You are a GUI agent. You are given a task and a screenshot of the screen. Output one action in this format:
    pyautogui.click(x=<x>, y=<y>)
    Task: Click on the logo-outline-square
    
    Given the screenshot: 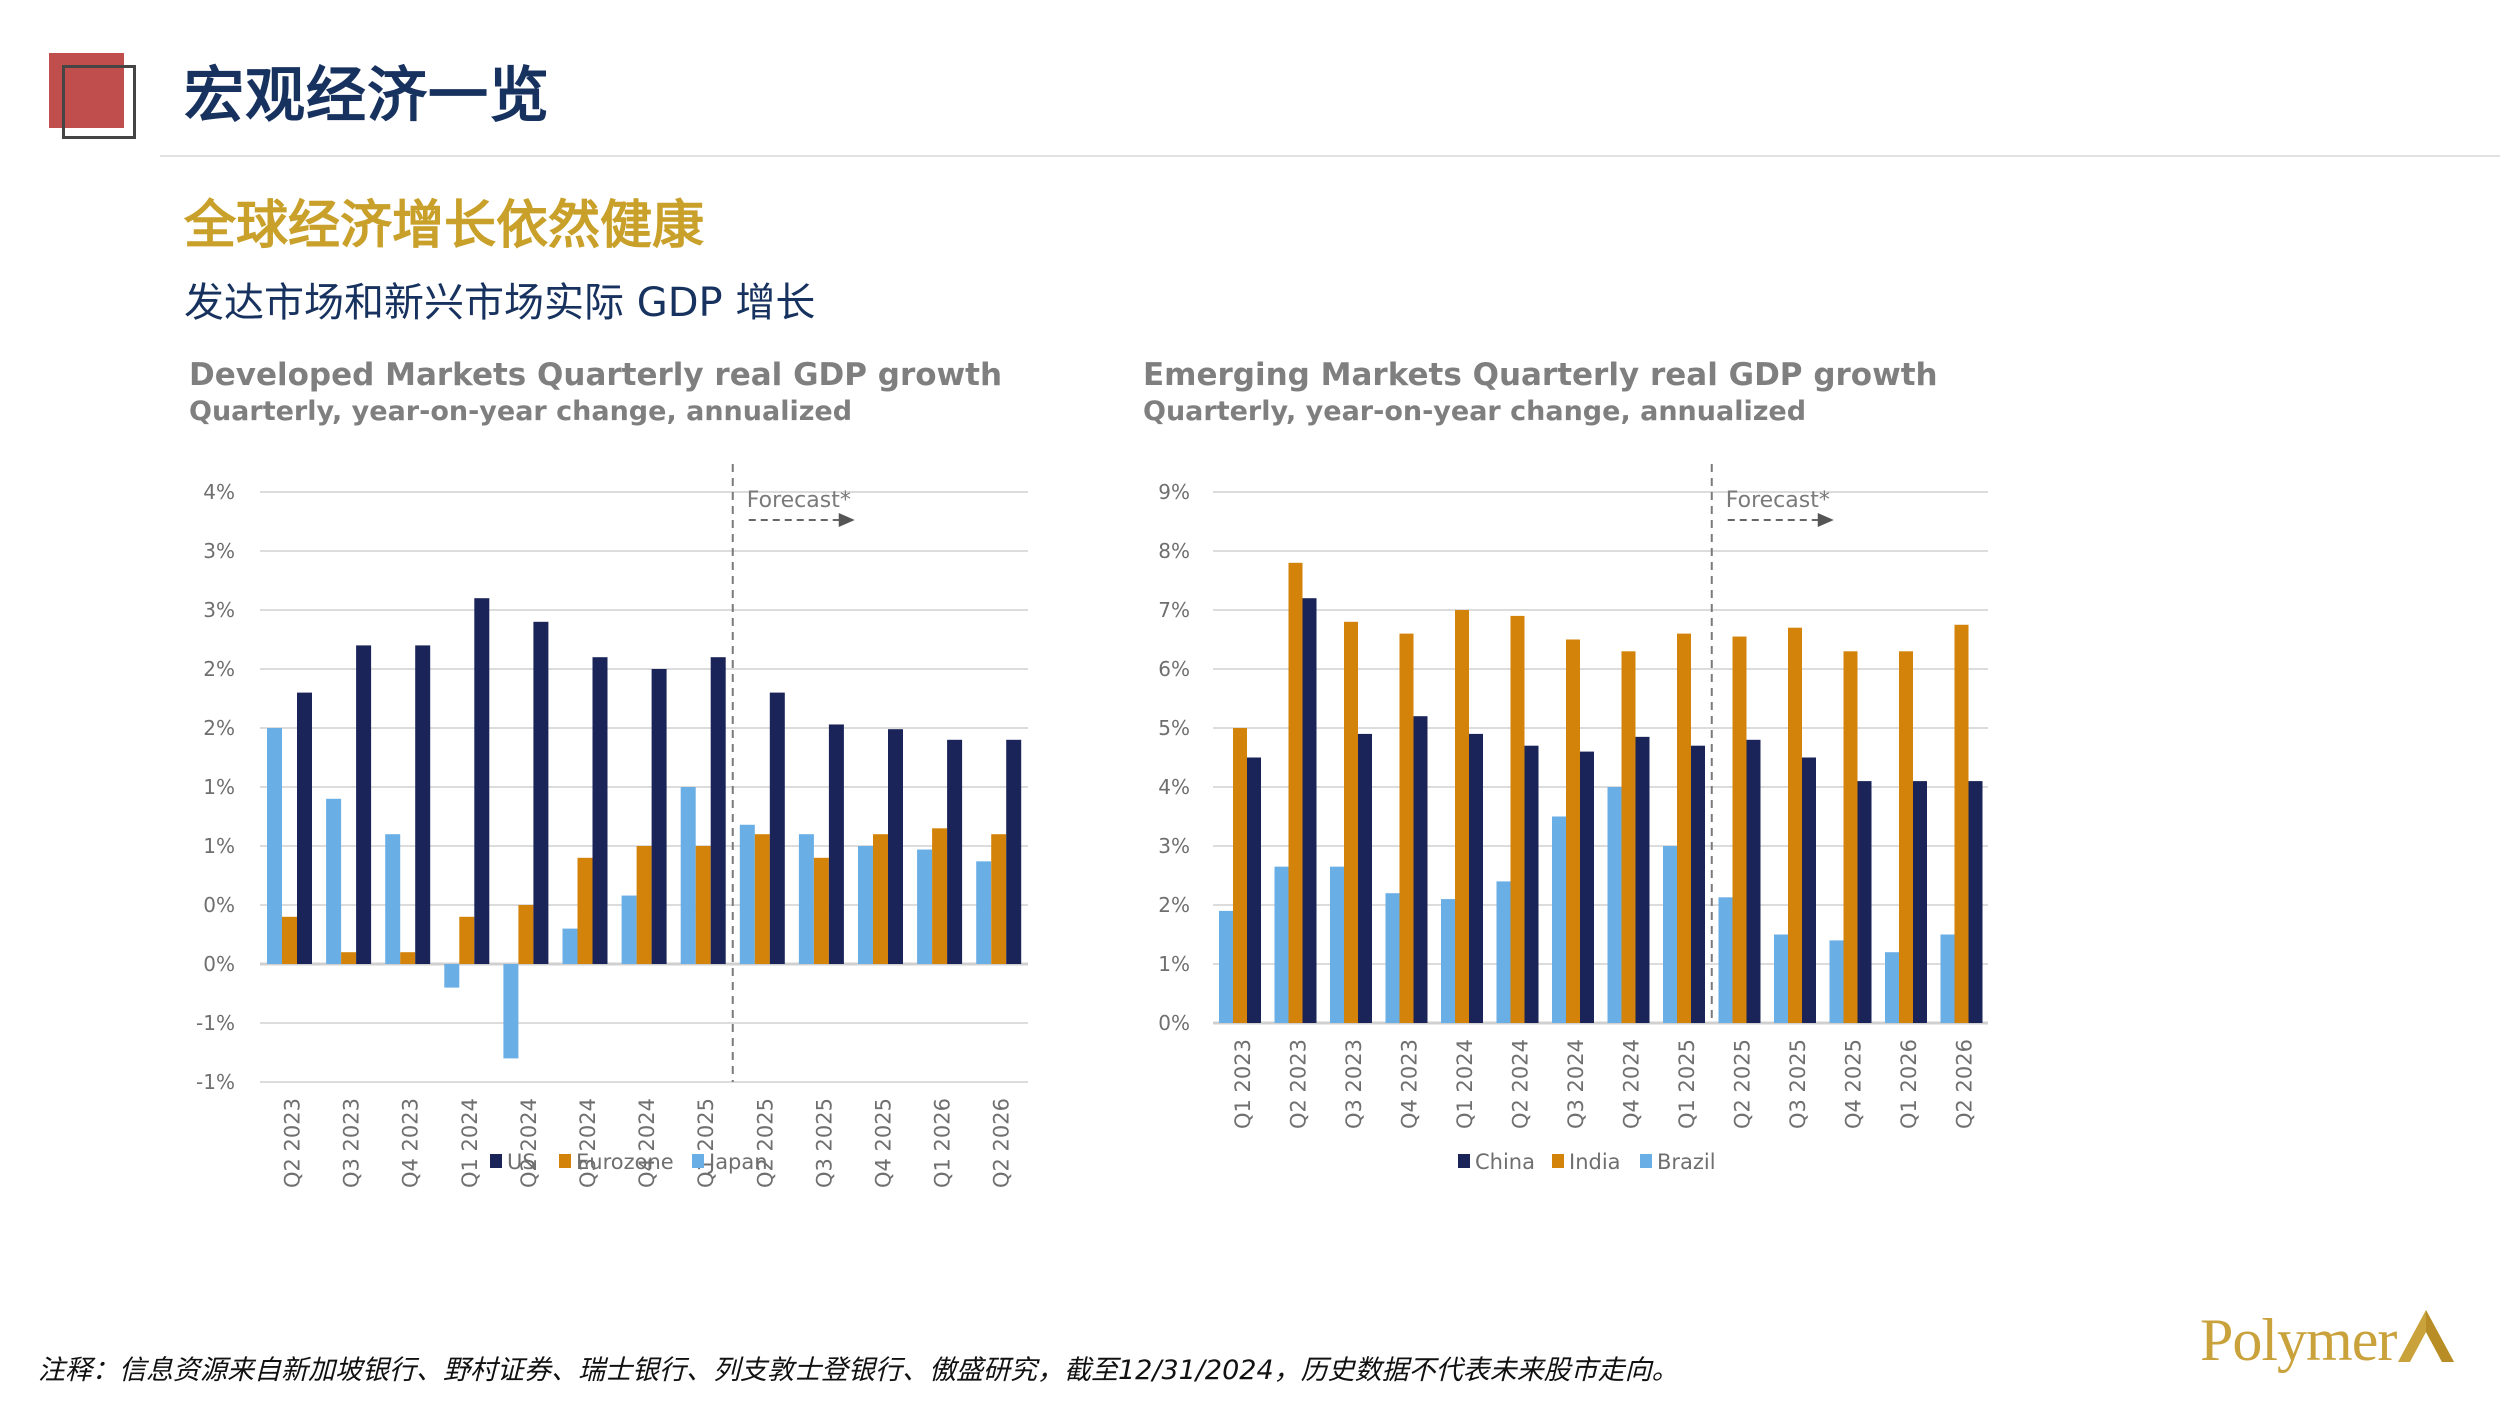 What is the action you would take?
    pyautogui.click(x=99, y=102)
    